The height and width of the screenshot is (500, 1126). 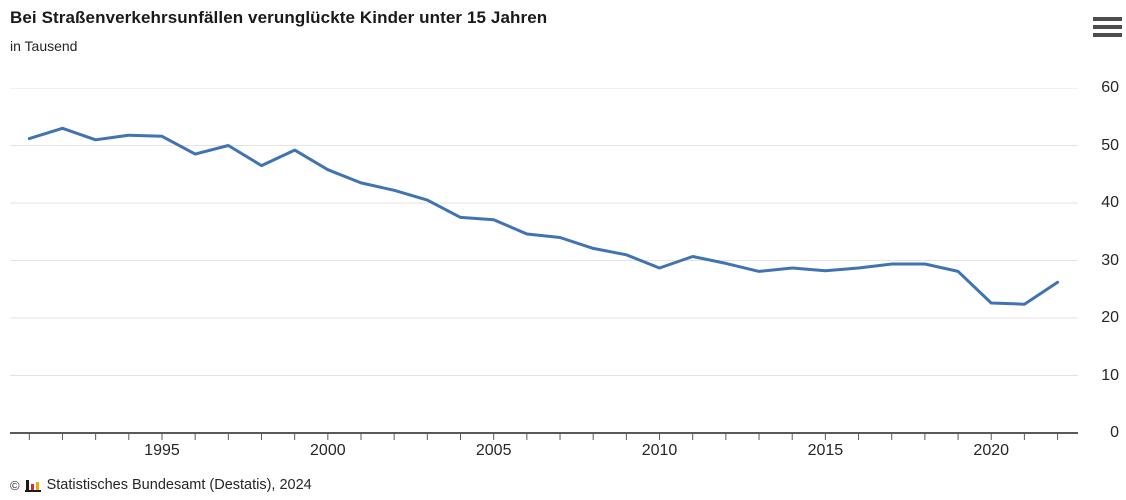 I want to click on source-text: Statistisches Bundesamt (Destatis), 2024, so click(x=179, y=485).